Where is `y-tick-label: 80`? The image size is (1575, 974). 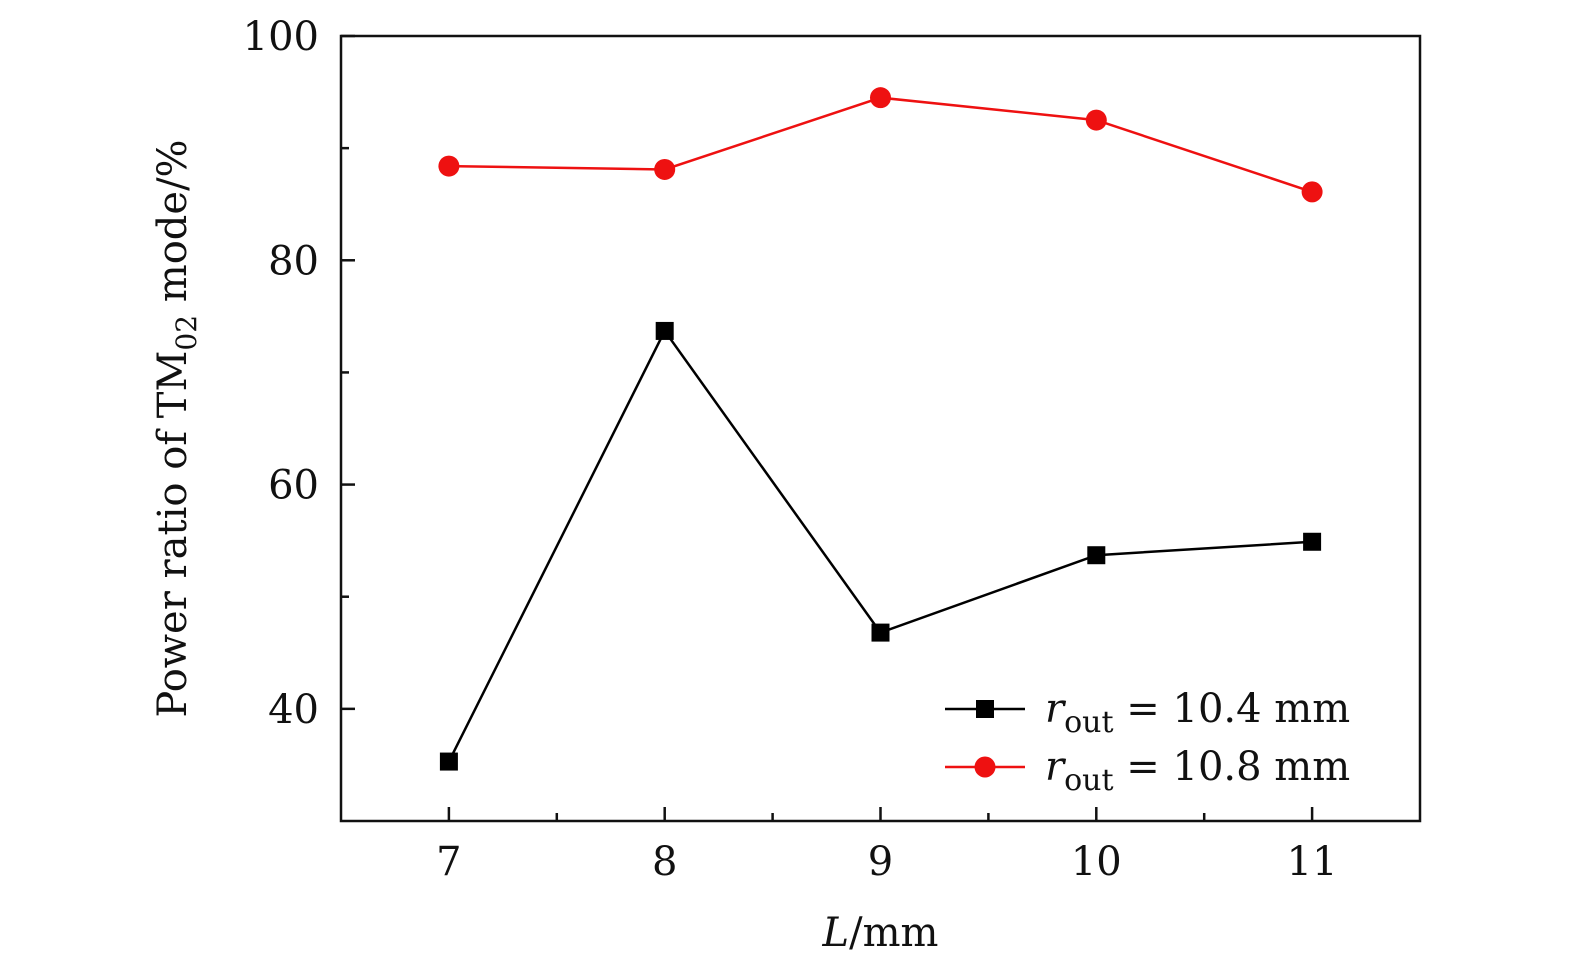
y-tick-label: 80 is located at coordinates (293, 261).